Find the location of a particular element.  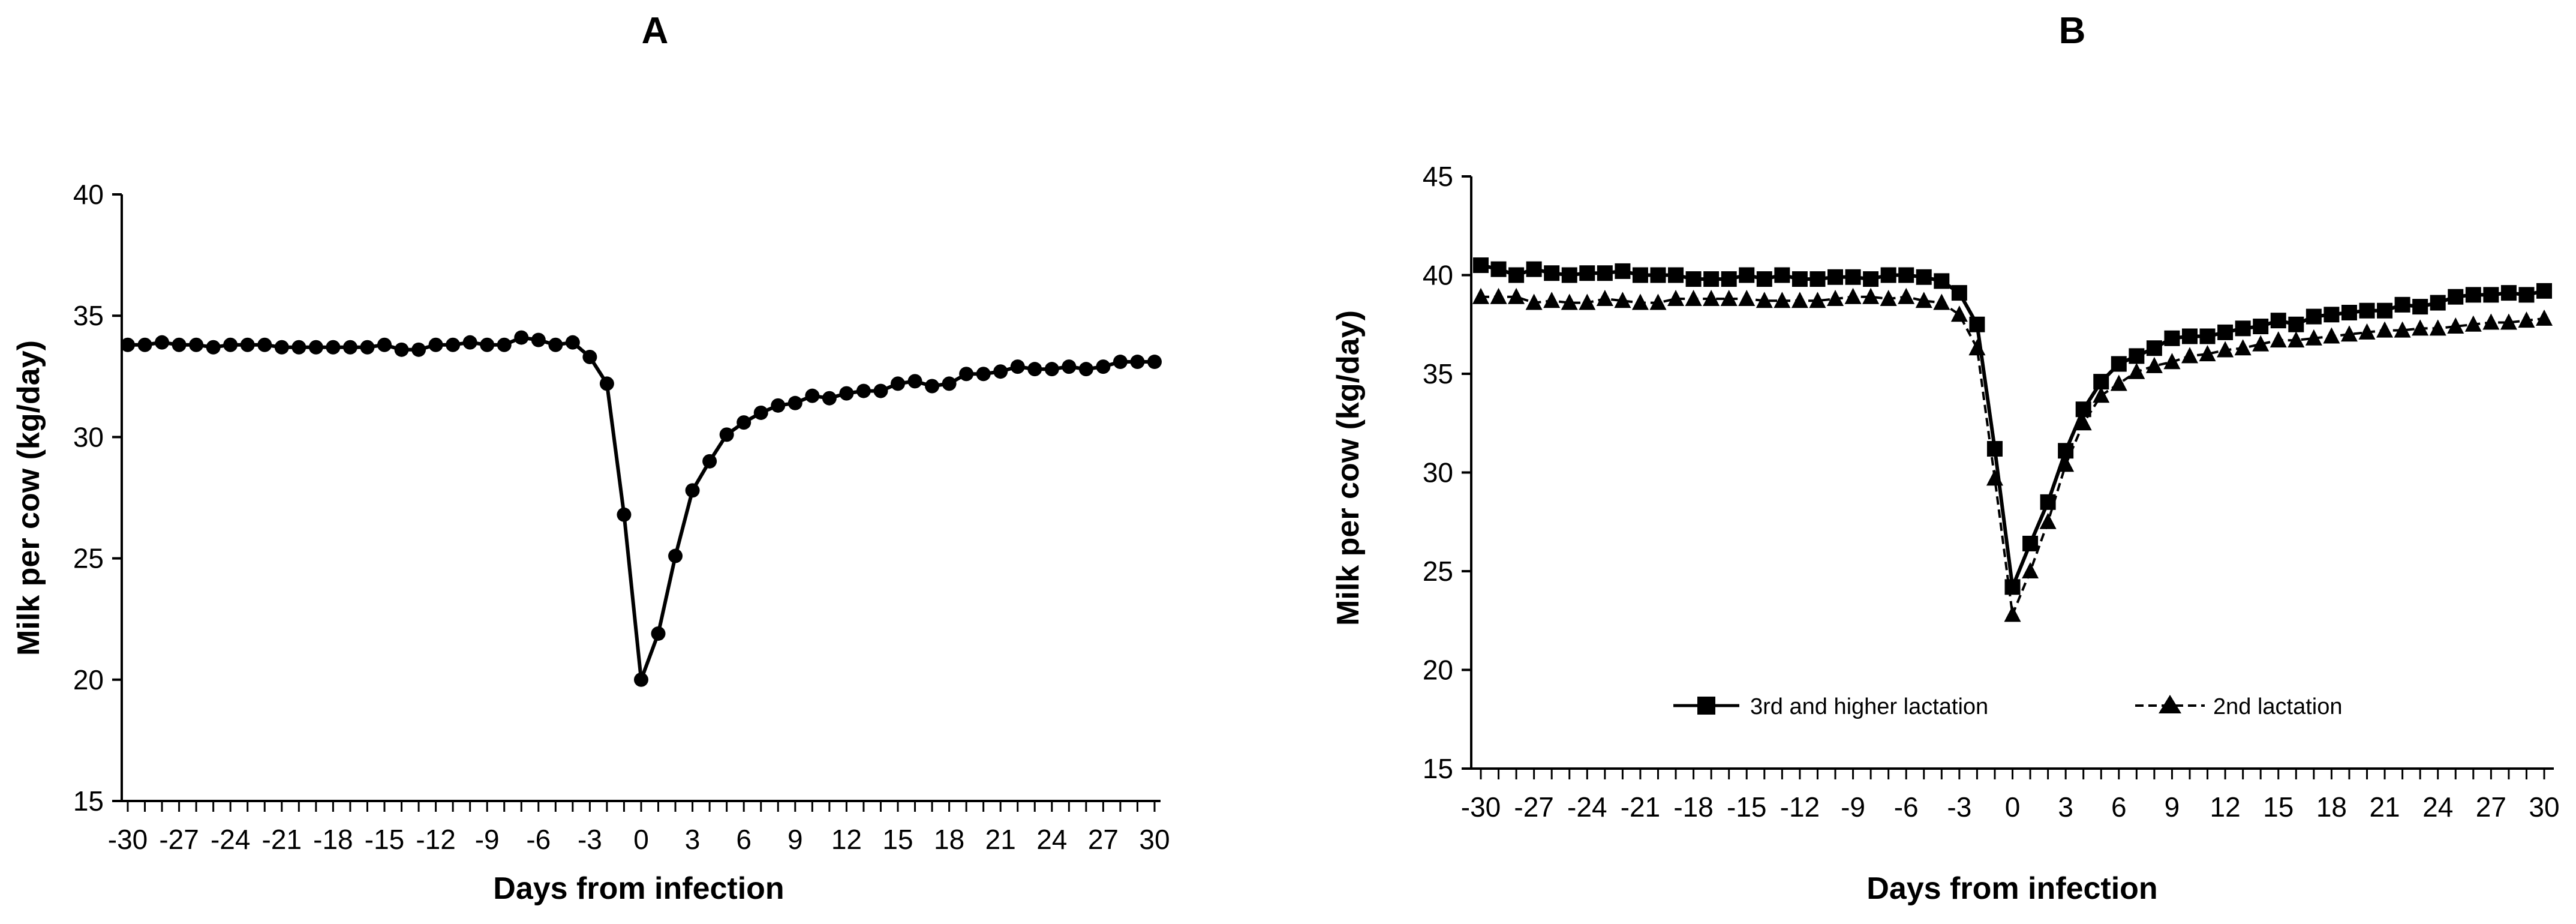

a-x-tick-label: -18 is located at coordinates (333, 839).